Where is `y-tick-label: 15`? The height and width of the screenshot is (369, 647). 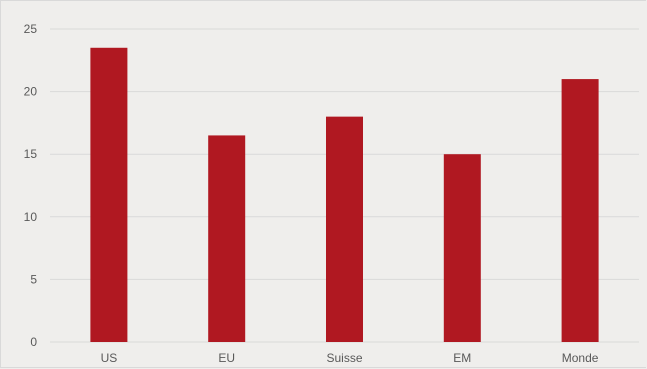 y-tick-label: 15 is located at coordinates (31, 154).